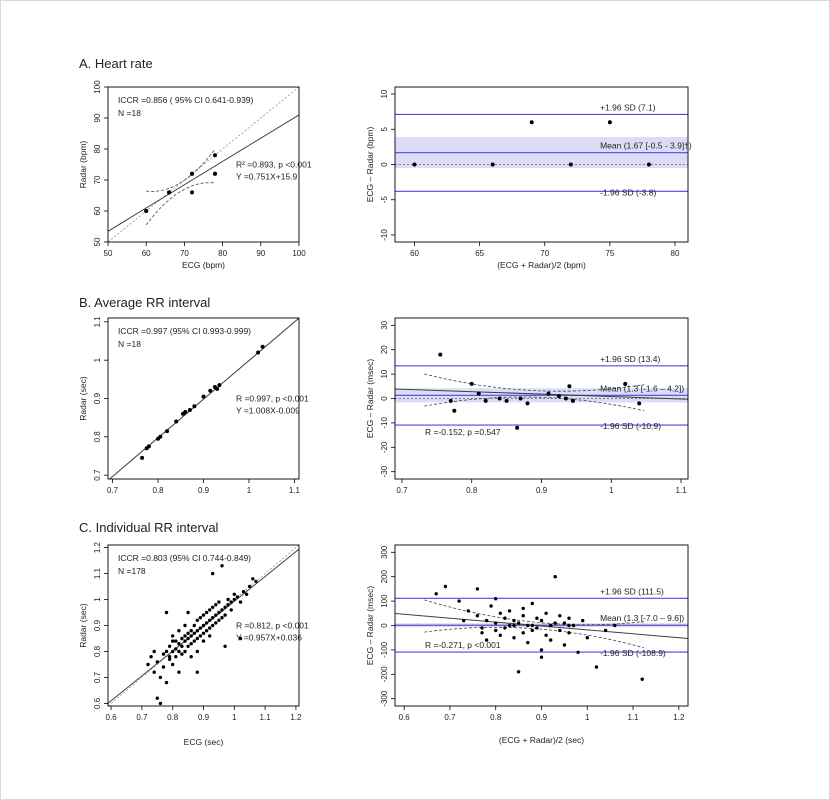 Image resolution: width=830 pixels, height=800 pixels. Describe the element at coordinates (116, 63) in the screenshot. I see `panel-title: A. Heart rate` at that location.